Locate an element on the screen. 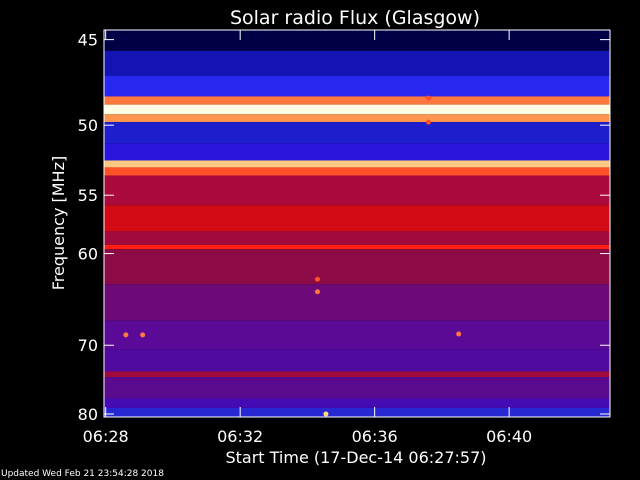 The height and width of the screenshot is (480, 640). x-tick-label: 06:32 is located at coordinates (240, 436).